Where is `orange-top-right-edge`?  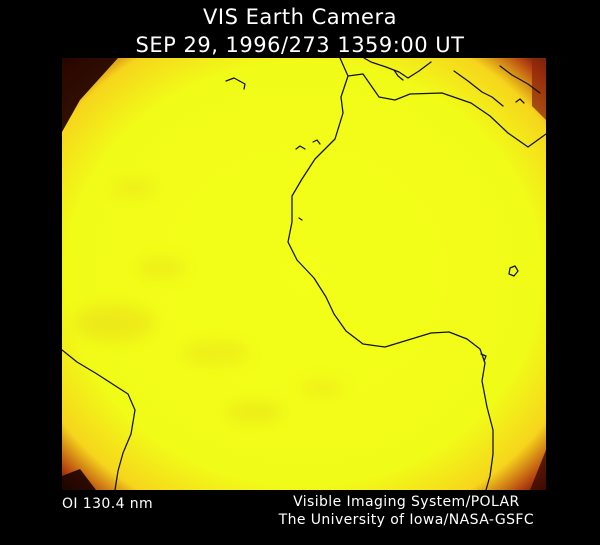
orange-top-right-edge is located at coordinates (539, 89).